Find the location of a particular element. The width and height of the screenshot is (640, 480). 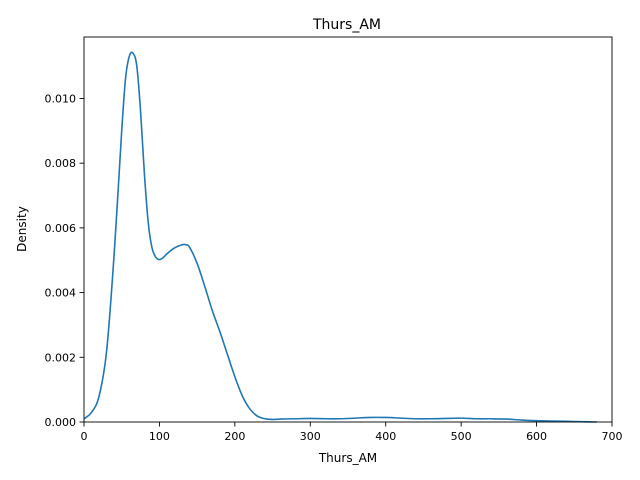

x-tick-label: 500 is located at coordinates (461, 436).